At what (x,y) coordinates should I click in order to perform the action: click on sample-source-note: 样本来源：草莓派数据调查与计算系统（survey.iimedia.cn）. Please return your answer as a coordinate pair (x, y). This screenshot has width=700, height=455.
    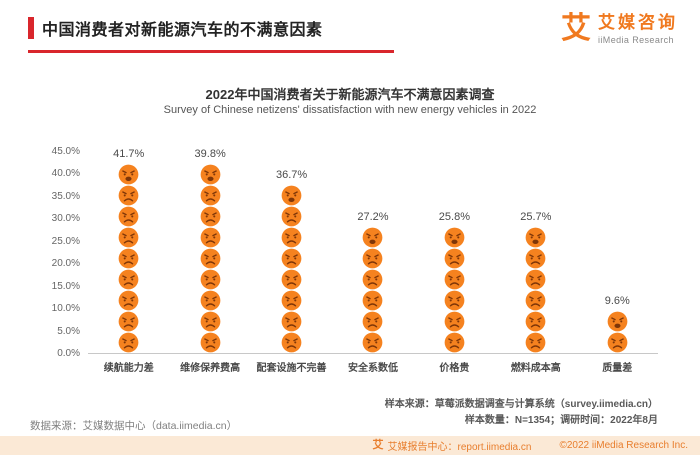
    Looking at the image, I should click on (521, 404).